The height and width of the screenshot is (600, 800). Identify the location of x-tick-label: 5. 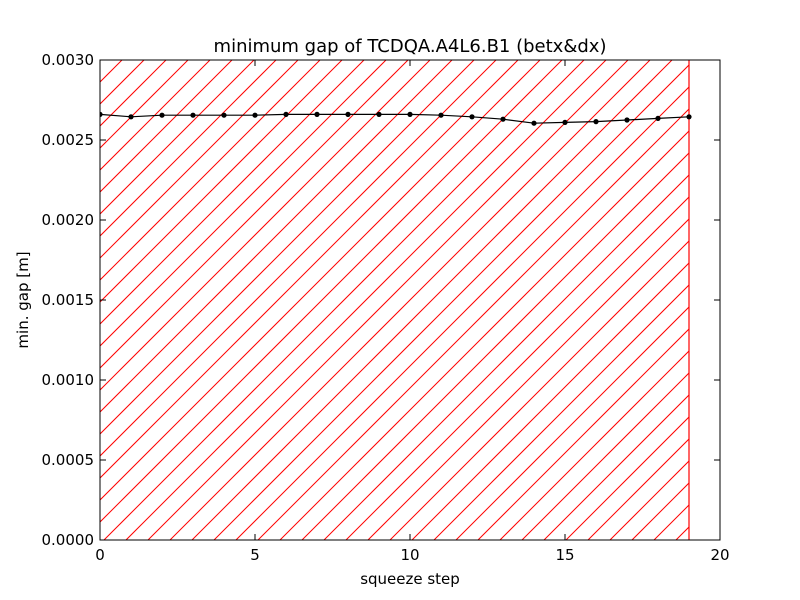
(255, 555).